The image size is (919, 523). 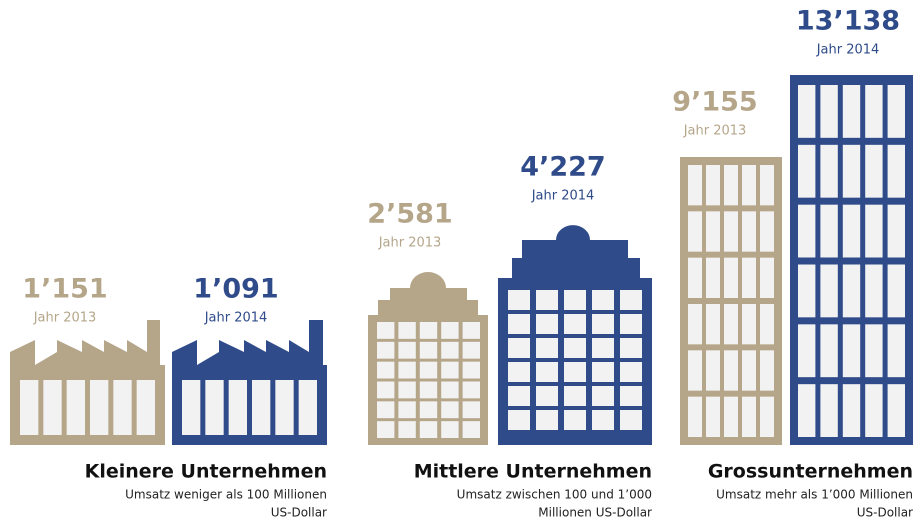 I want to click on value-label: 13’138, so click(x=848, y=21).